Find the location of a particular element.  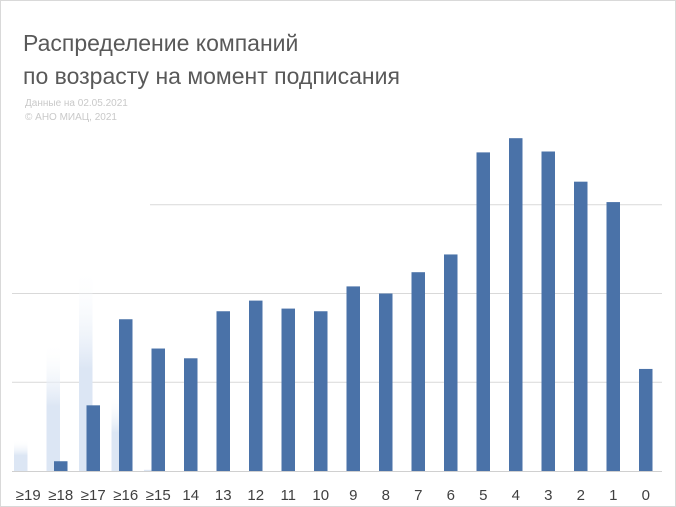

x-tick-label: ≥19 is located at coordinates (28, 495).